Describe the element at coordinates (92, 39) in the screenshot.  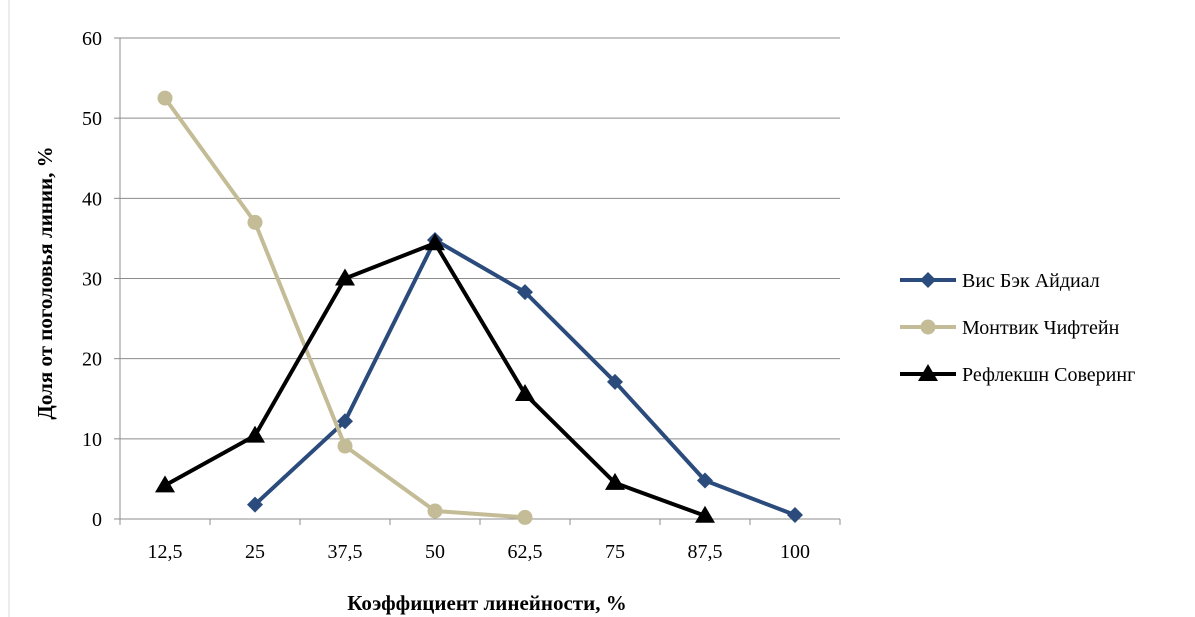
I see `y-tick-label: 60` at that location.